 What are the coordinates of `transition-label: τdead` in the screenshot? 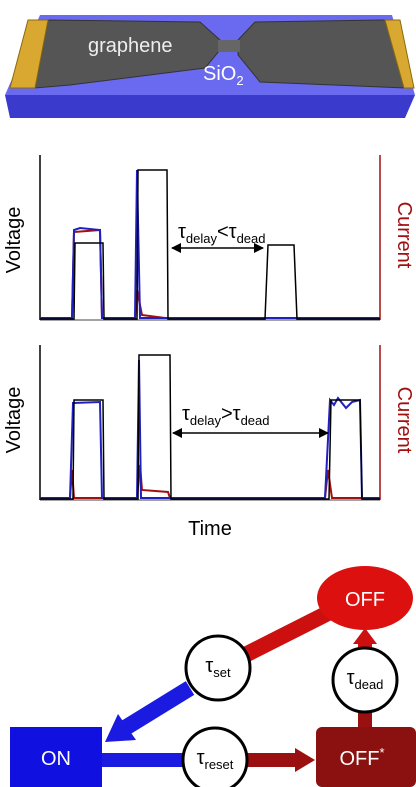 It's located at (365, 679).